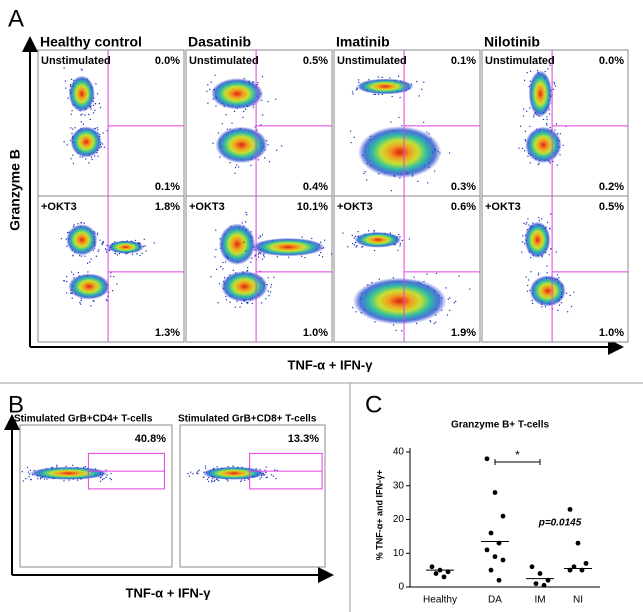  I want to click on y-axis-label: % TNF-α+ and IFN-γ+, so click(379, 515).